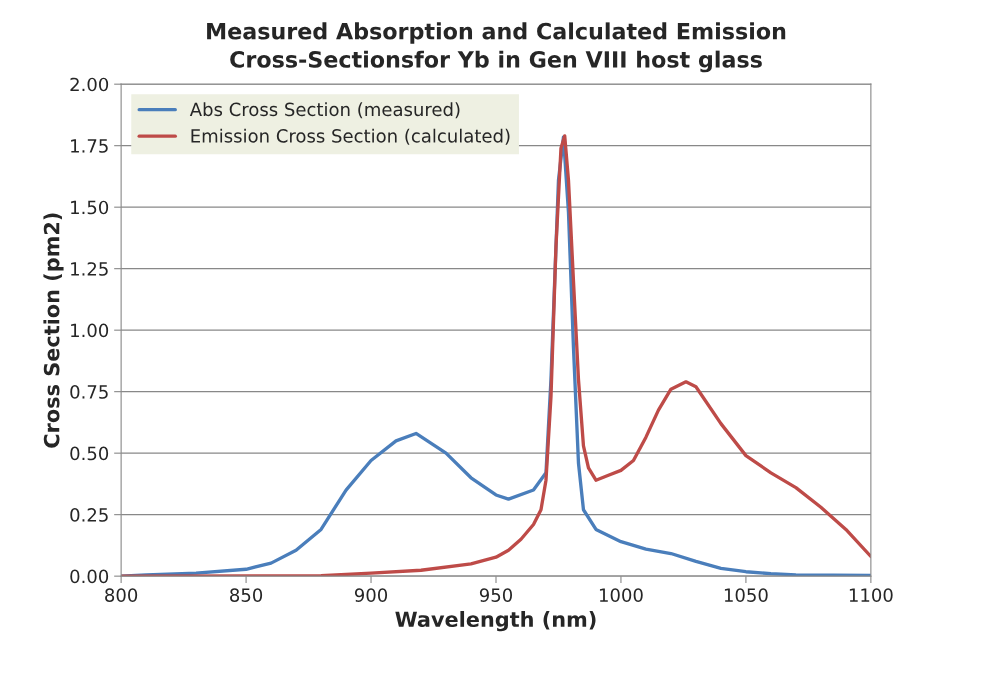 The image size is (1001, 690). Describe the element at coordinates (89, 146) in the screenshot. I see `y-tick-label: 1.75` at that location.